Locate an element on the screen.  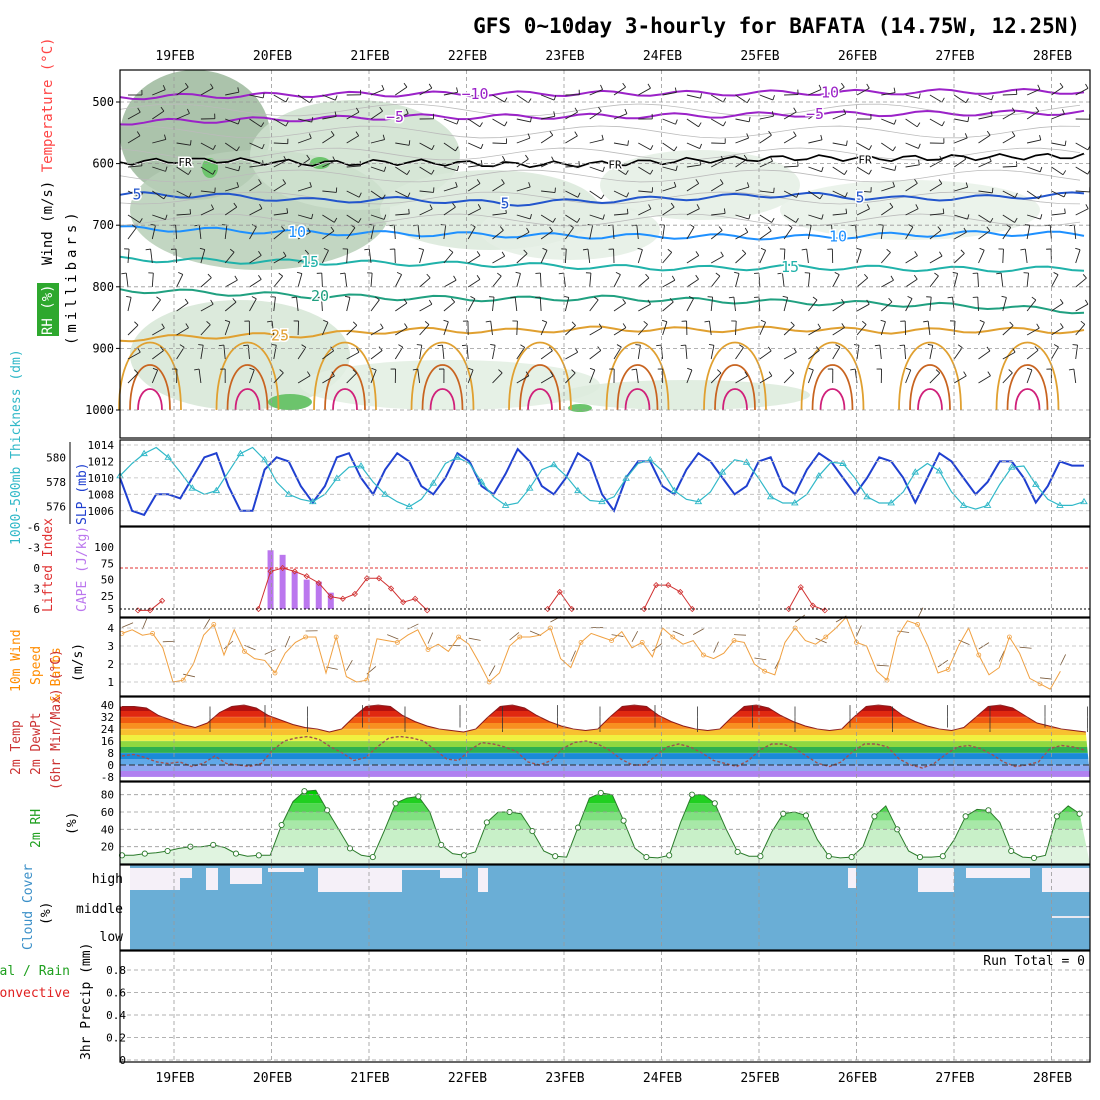
y-tick-label: 0.4 is located at coordinates (116, 1015).